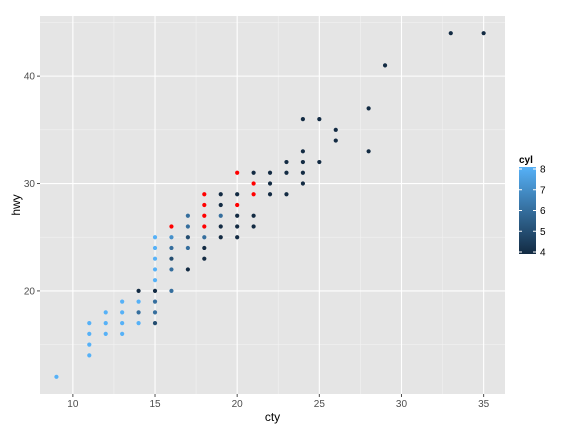 The height and width of the screenshot is (432, 576). What do you see at coordinates (543, 211) in the screenshot?
I see `legend-tick-label: 6` at bounding box center [543, 211].